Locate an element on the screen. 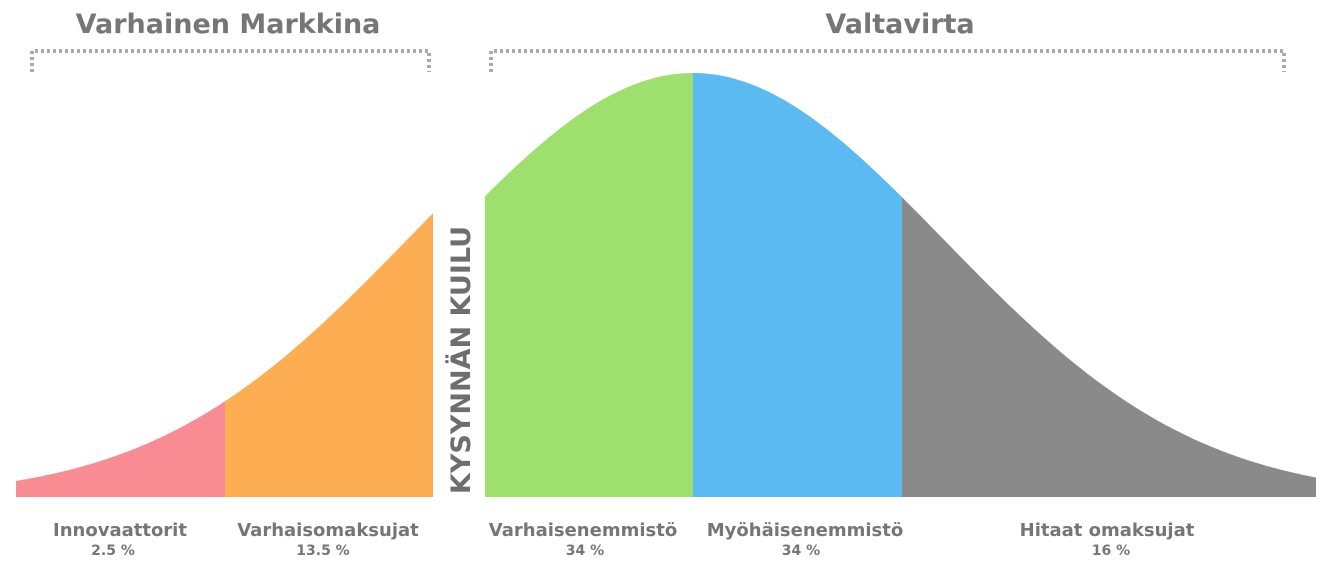 The image size is (1332, 567). segment-name: Hitaat omaksujat is located at coordinates (1107, 530).